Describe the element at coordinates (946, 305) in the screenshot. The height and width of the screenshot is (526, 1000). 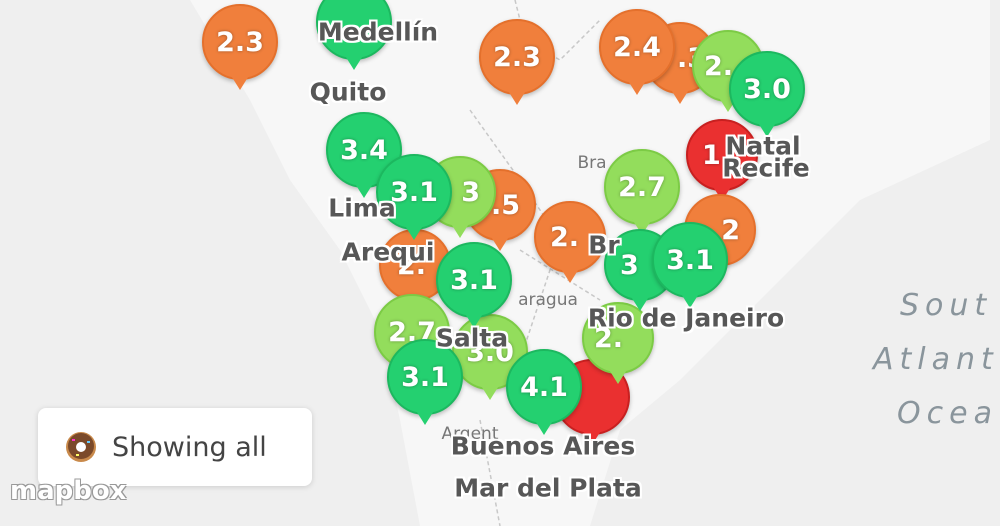
I see `ocean-label: Sout` at that location.